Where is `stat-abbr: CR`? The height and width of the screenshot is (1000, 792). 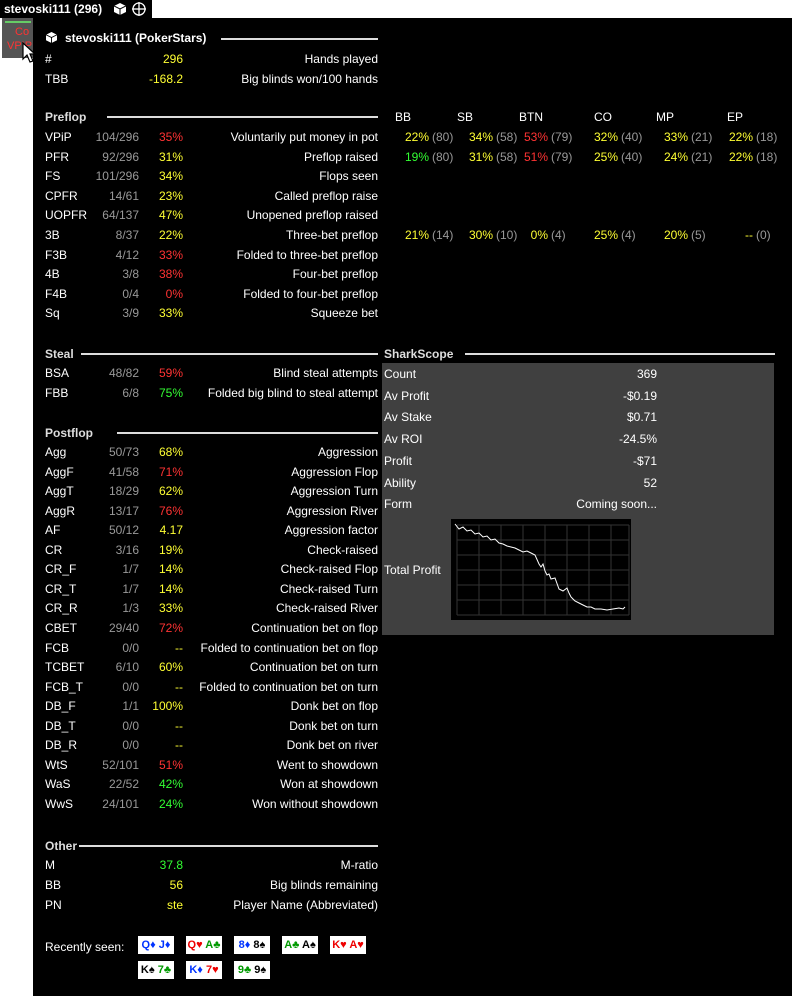 stat-abbr: CR is located at coordinates (54, 549).